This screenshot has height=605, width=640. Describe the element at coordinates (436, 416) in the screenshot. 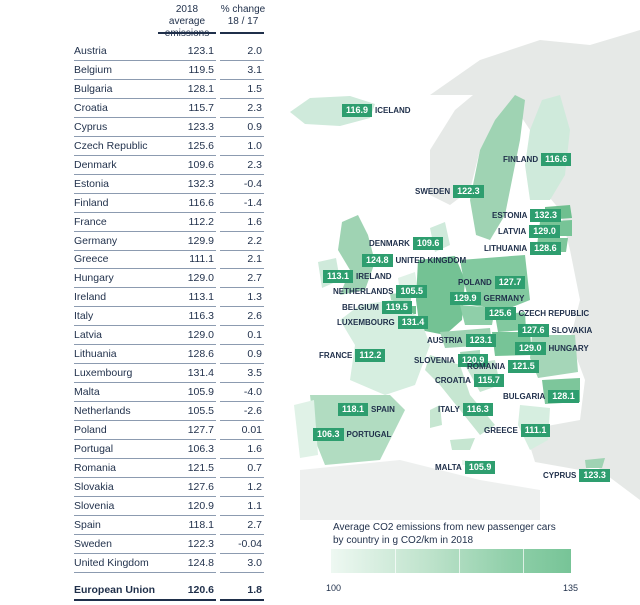

I see `land-sardinia` at that location.